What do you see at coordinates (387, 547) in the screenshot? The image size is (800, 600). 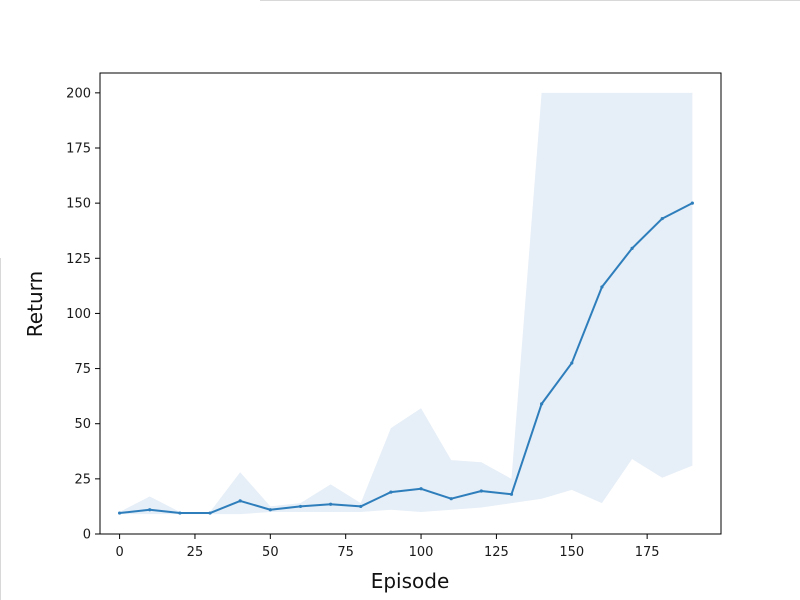 I see `x-axis-ticks: 0 25 50 75 100 125 150 175` at bounding box center [387, 547].